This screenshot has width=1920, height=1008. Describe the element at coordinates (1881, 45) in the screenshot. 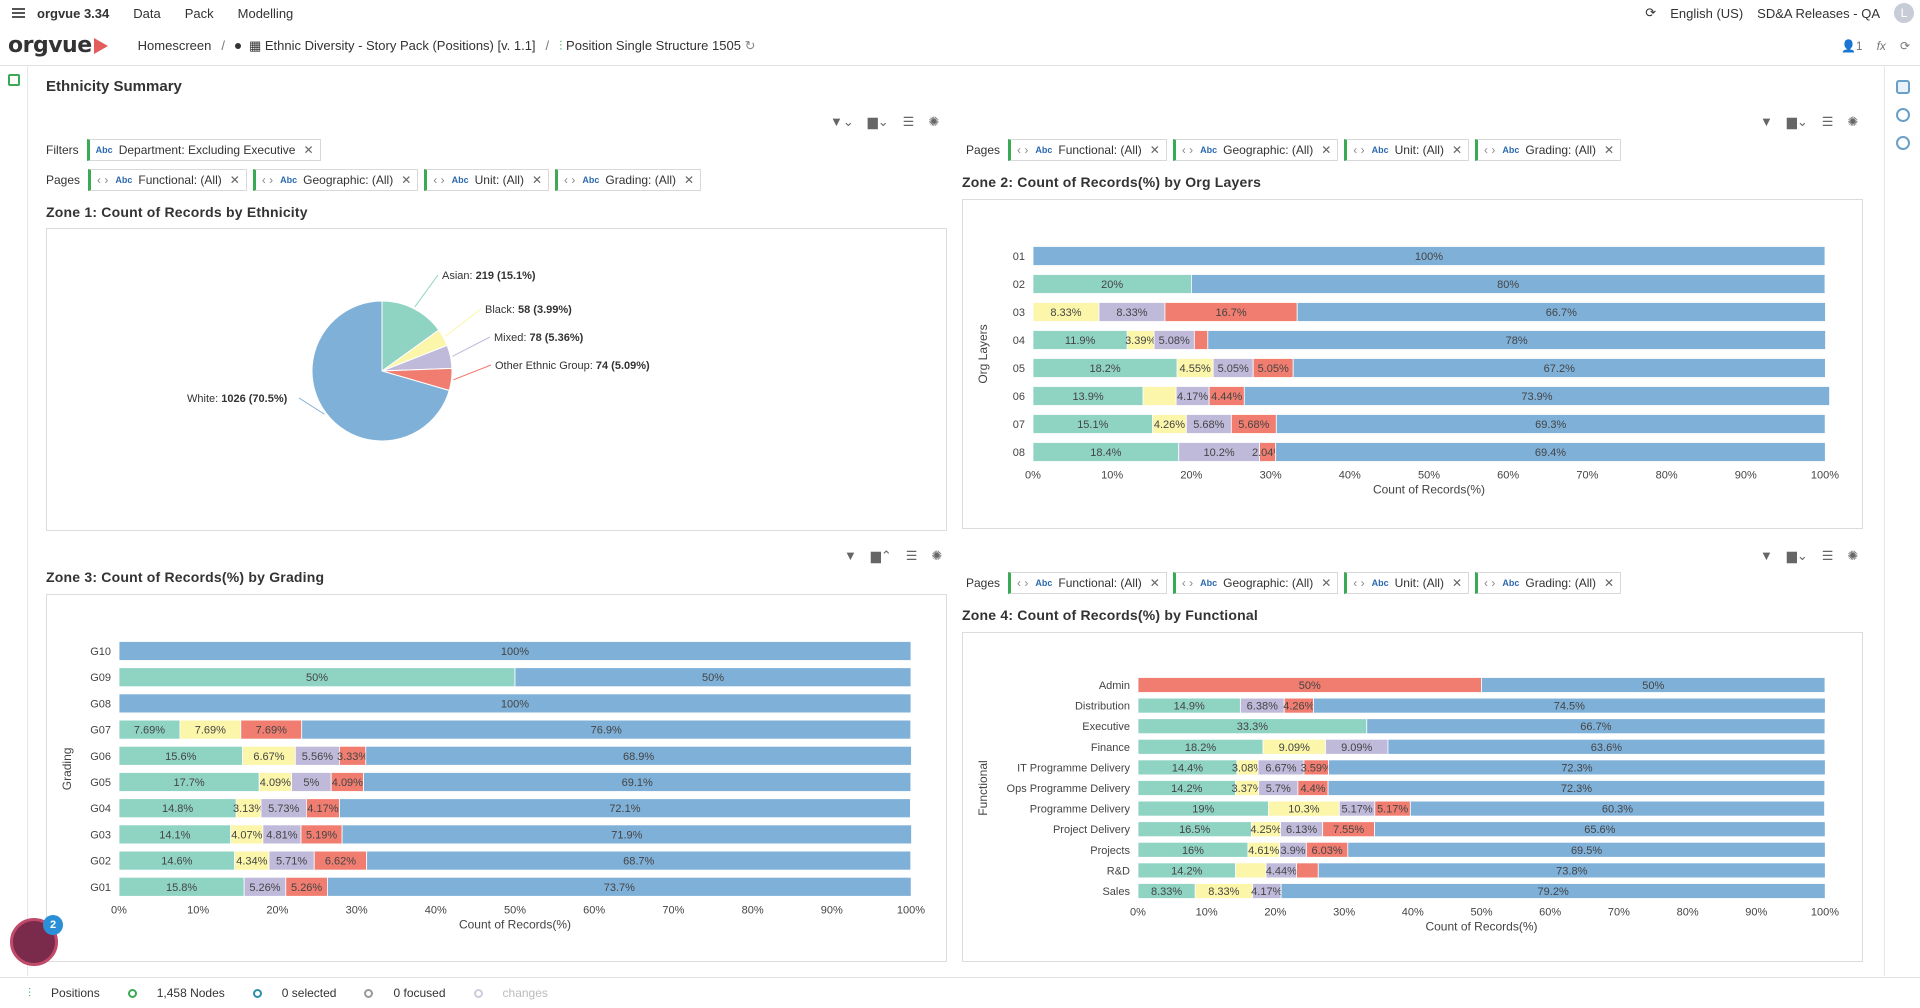

I see `fx-icon: fx` at that location.